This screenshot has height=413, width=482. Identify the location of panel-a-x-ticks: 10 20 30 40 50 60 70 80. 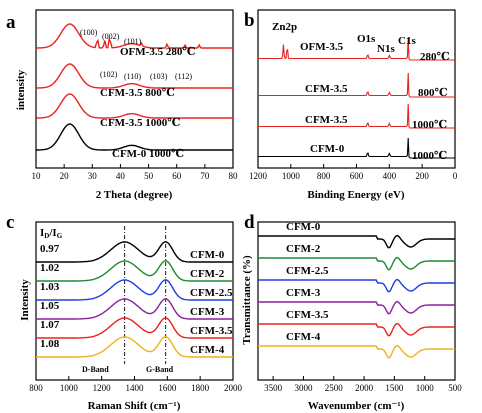
(135, 172).